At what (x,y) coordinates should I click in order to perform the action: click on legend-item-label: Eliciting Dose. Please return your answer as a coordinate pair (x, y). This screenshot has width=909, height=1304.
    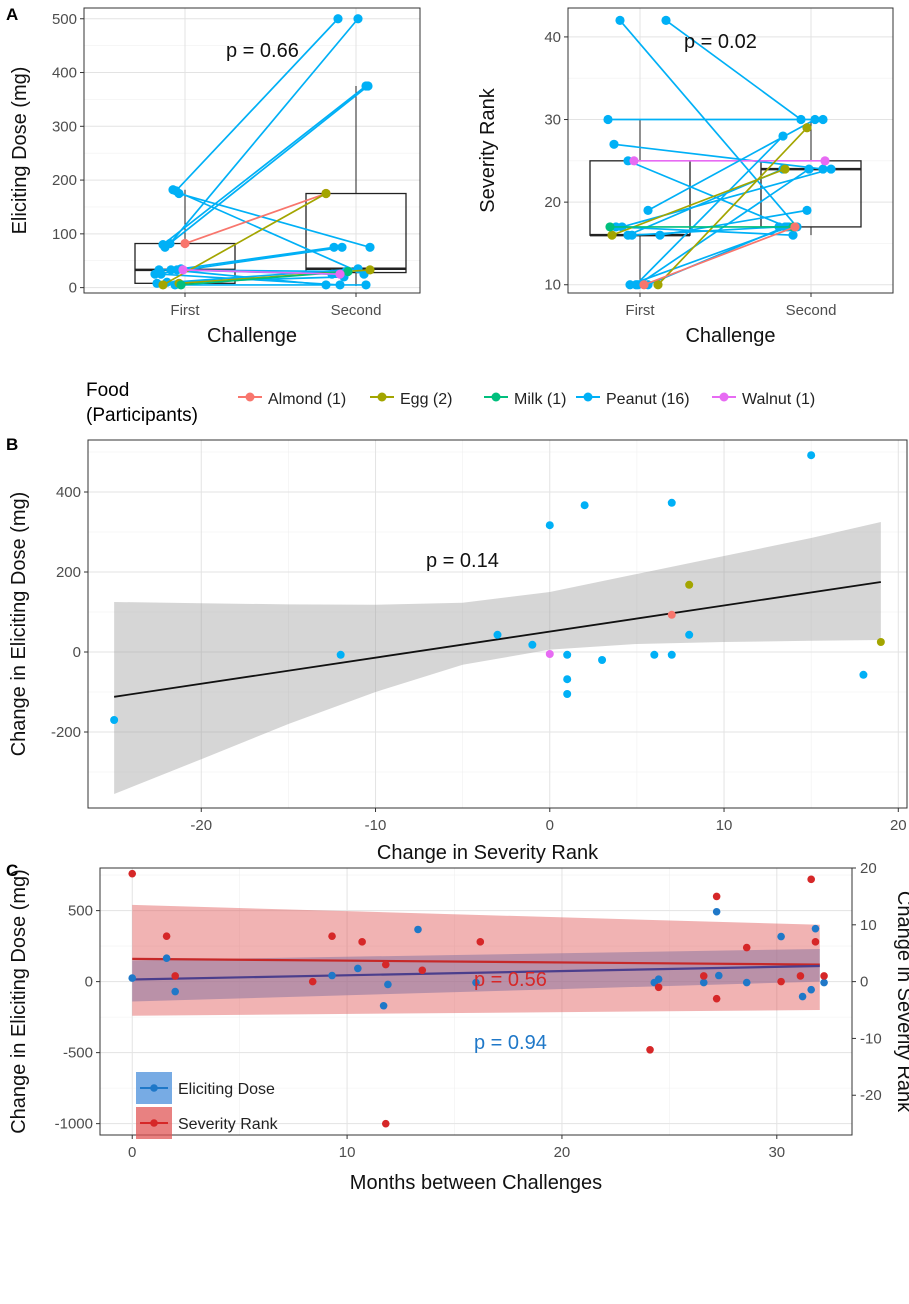
    Looking at the image, I should click on (226, 1089).